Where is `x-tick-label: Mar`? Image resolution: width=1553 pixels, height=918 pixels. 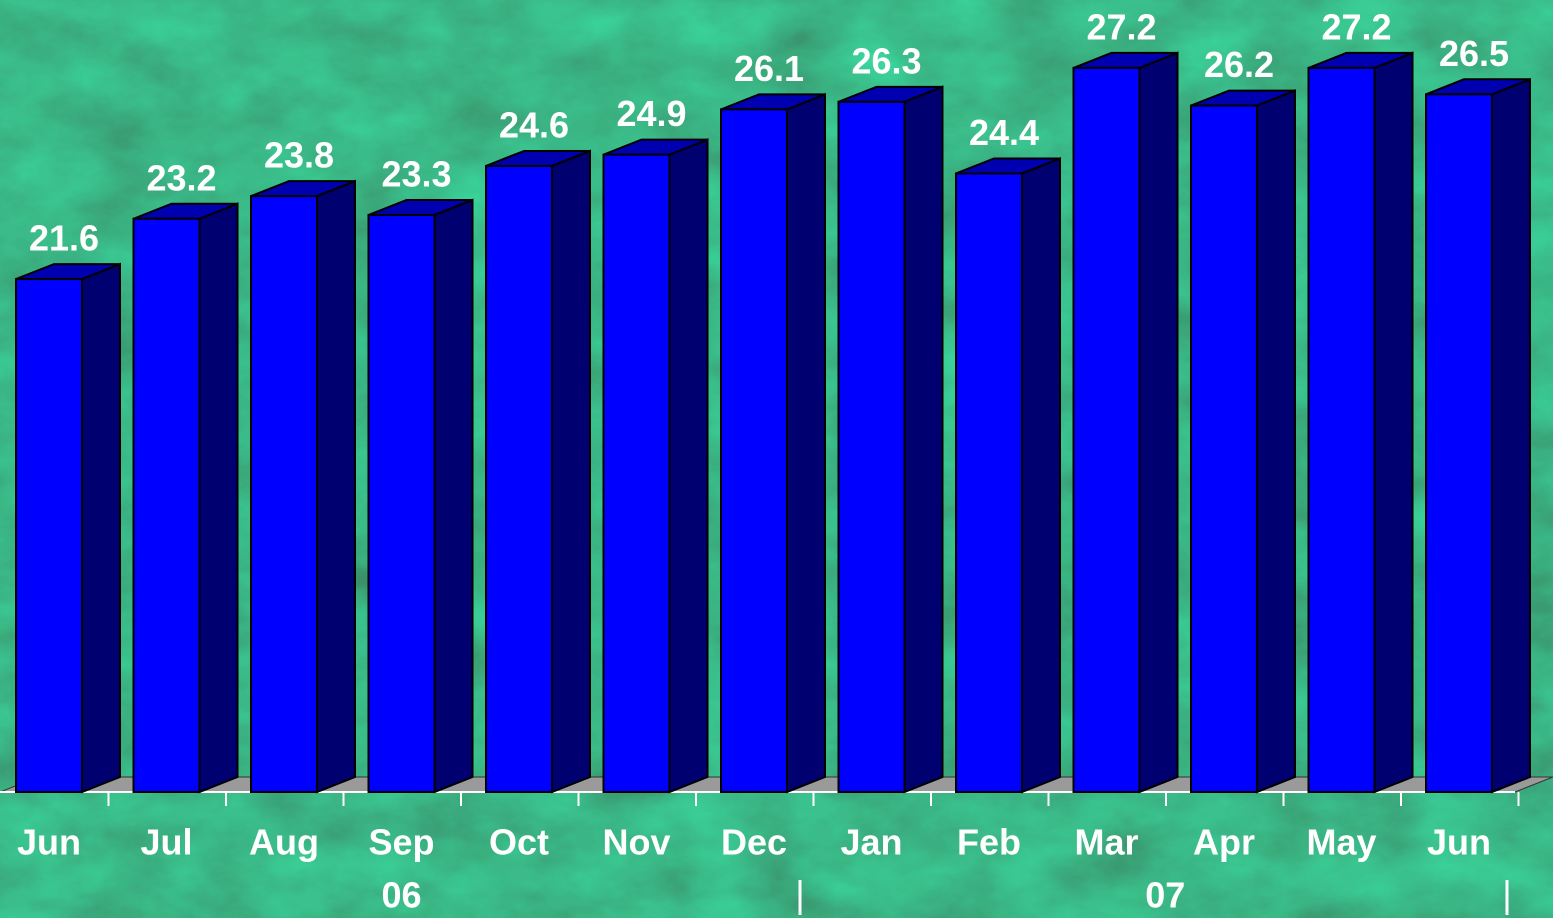 x-tick-label: Mar is located at coordinates (1106, 842).